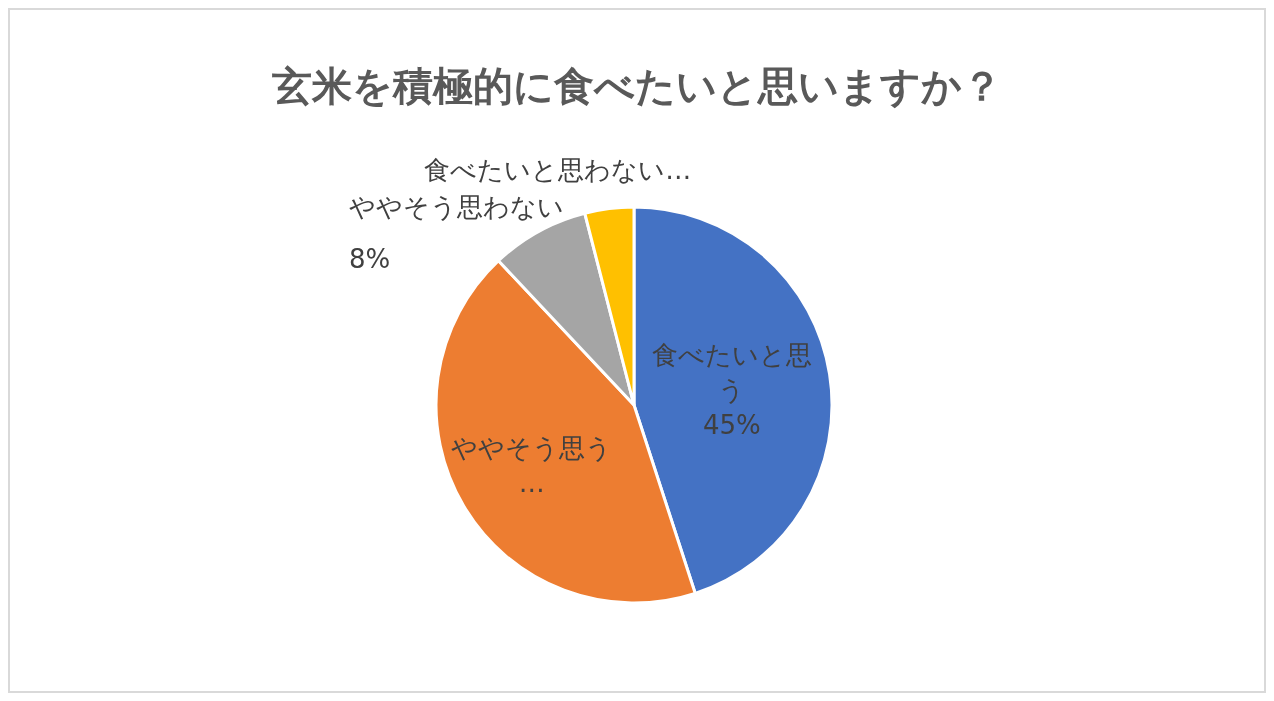 The width and height of the screenshot is (1274, 701). What do you see at coordinates (731, 372) in the screenshot?
I see `slice-label: 食べたいと思う` at bounding box center [731, 372].